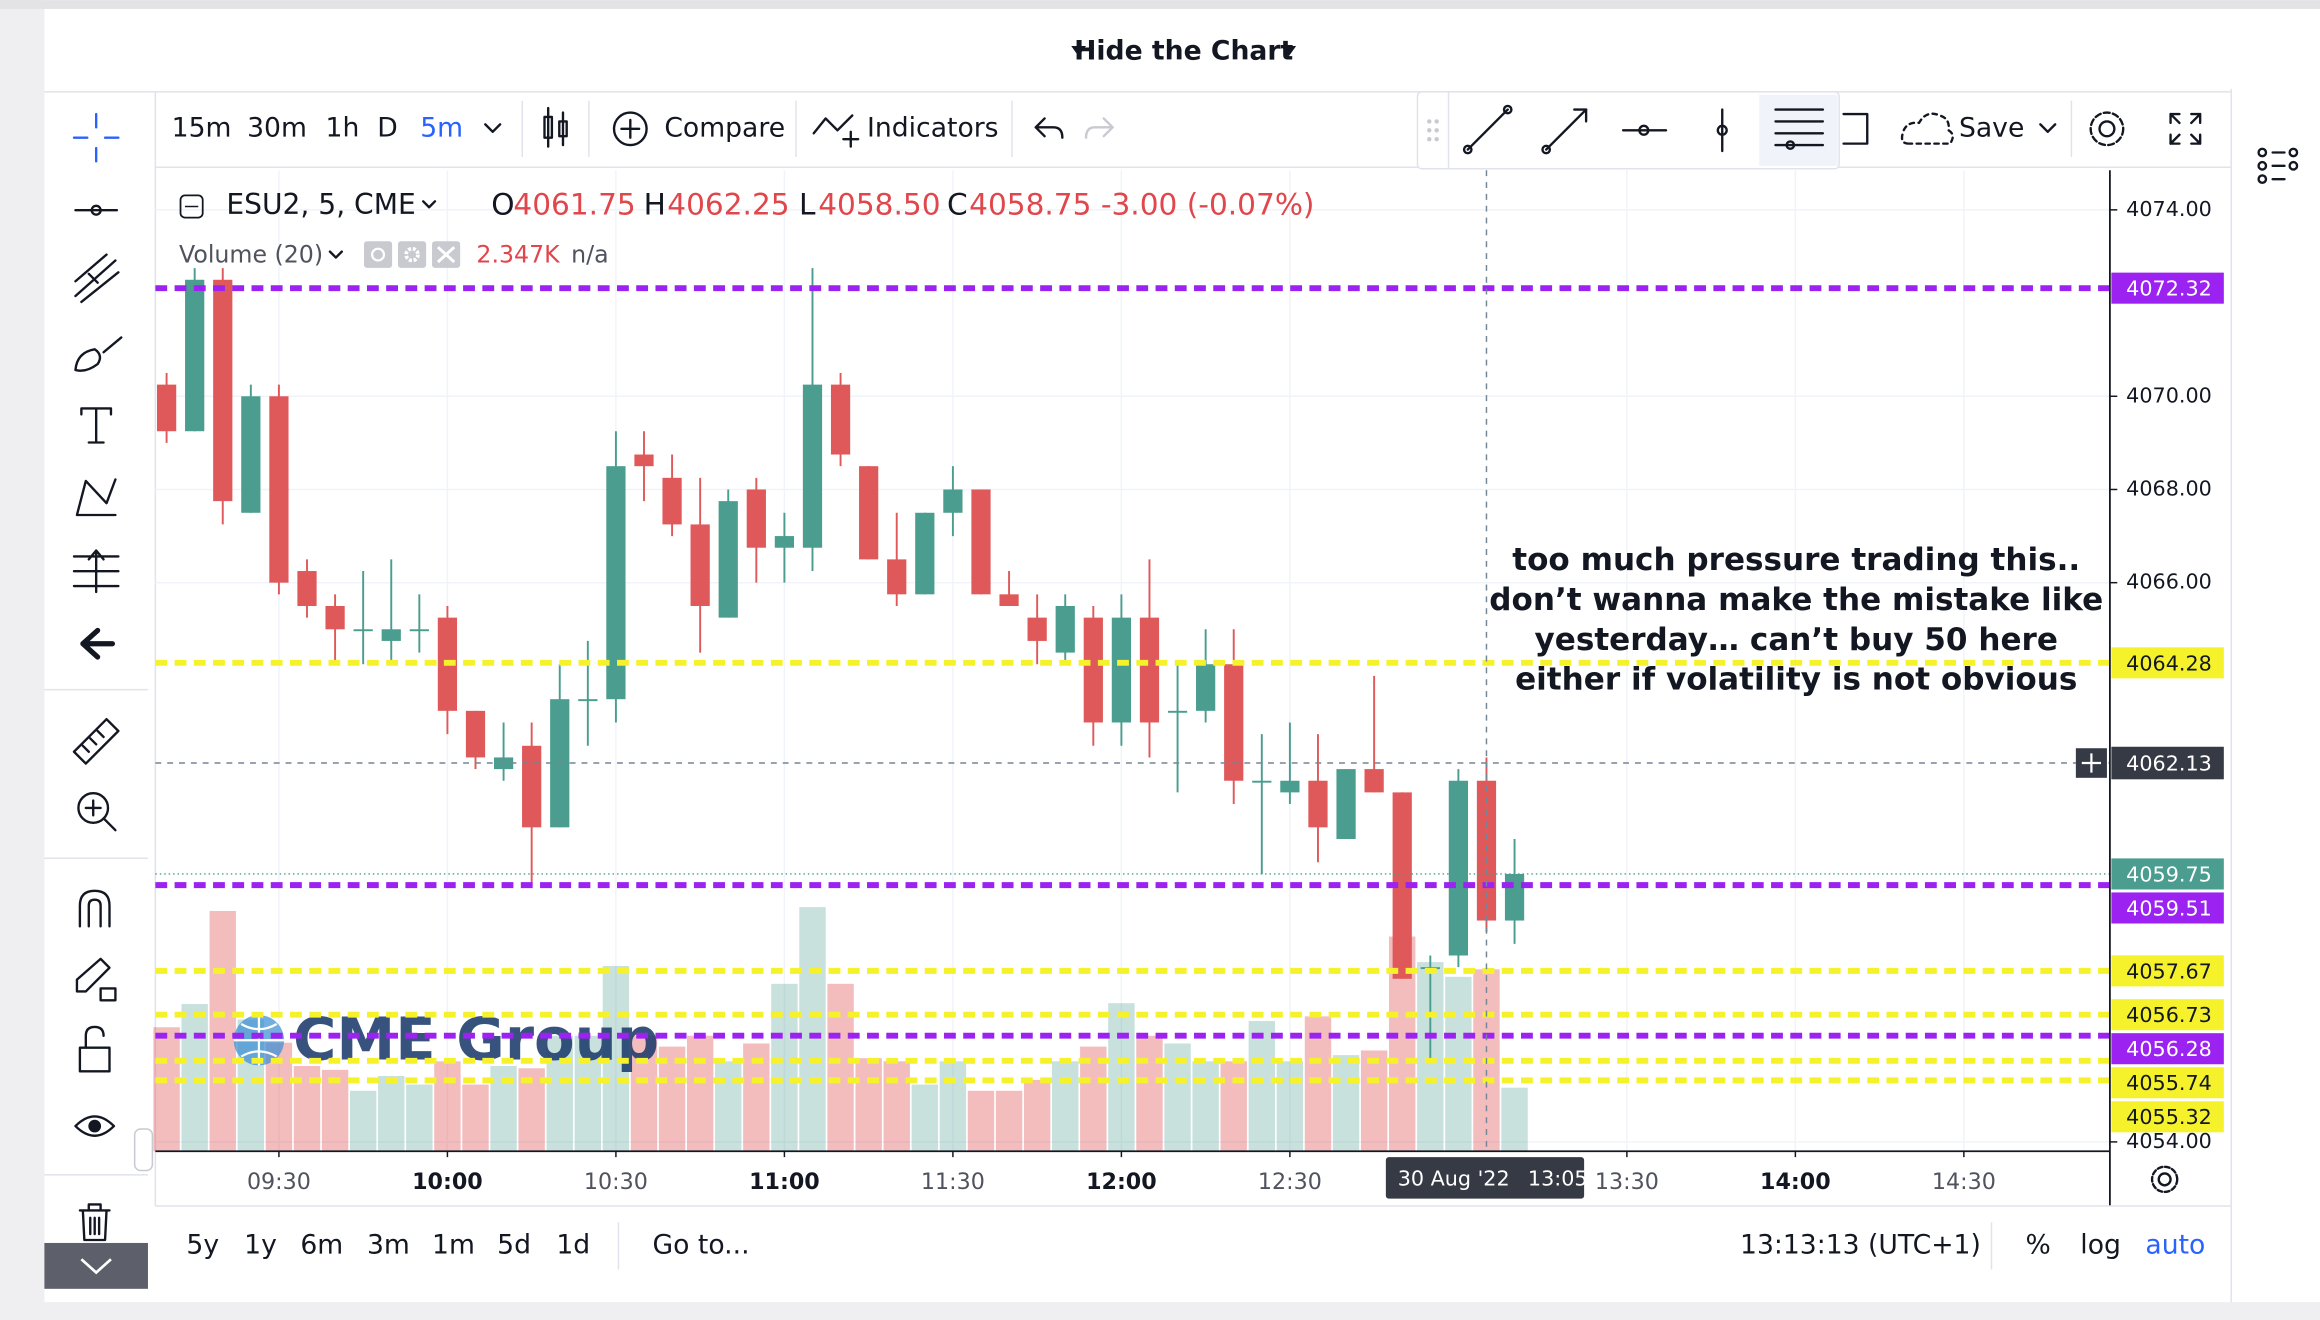 Image resolution: width=2320 pixels, height=1320 pixels. I want to click on x-tick-label: 11:30, so click(953, 1182).